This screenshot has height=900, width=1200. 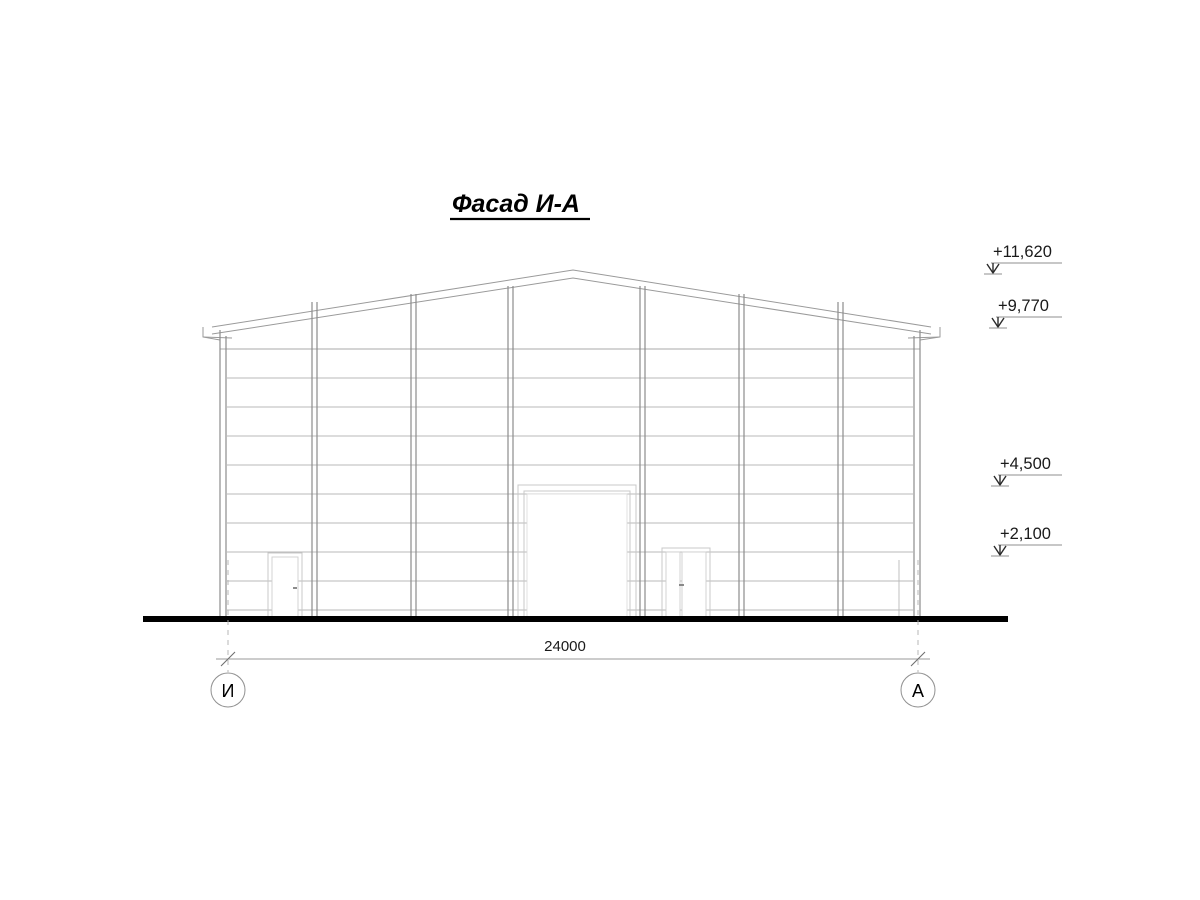 I want to click on gate-main, so click(x=577, y=552).